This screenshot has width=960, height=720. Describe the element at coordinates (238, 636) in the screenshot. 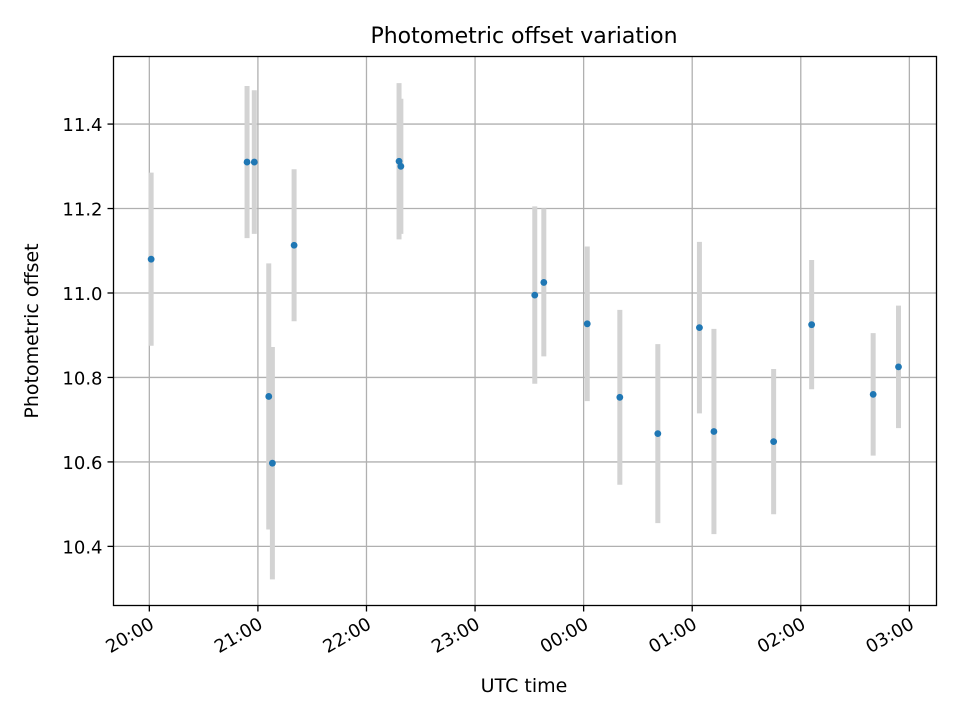

I see `x-tick-label: 21:00` at that location.